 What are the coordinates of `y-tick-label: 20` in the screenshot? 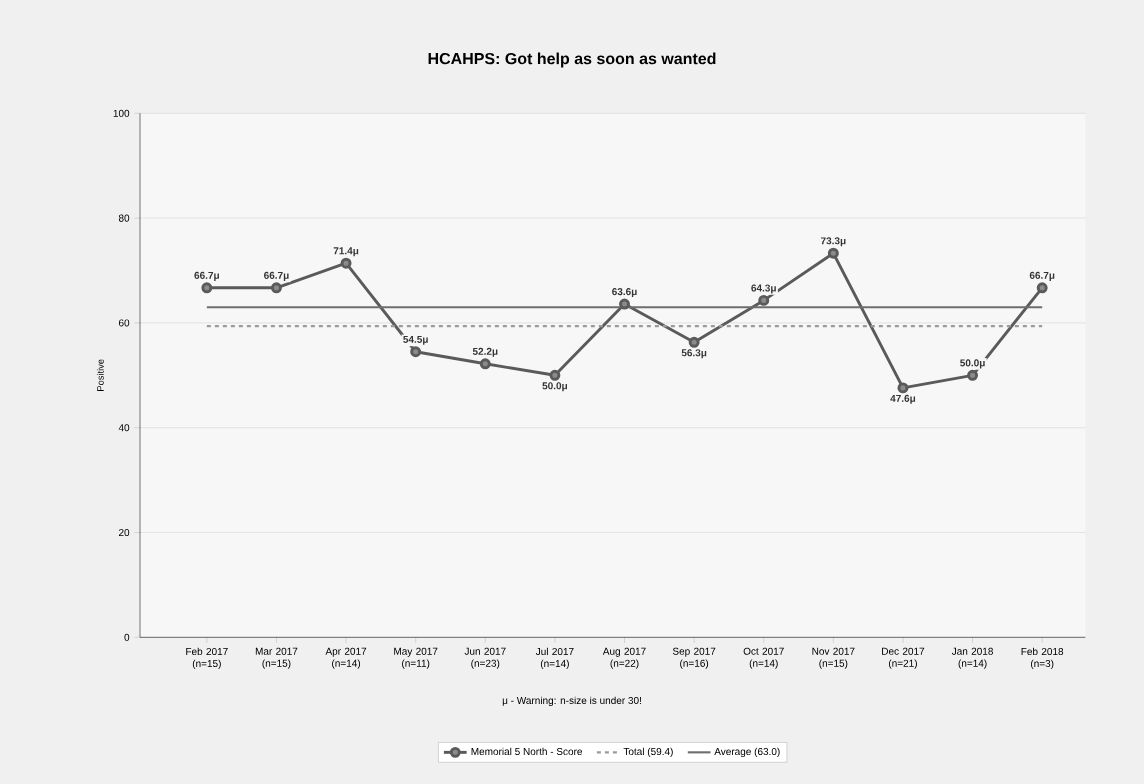 It's located at (124, 532).